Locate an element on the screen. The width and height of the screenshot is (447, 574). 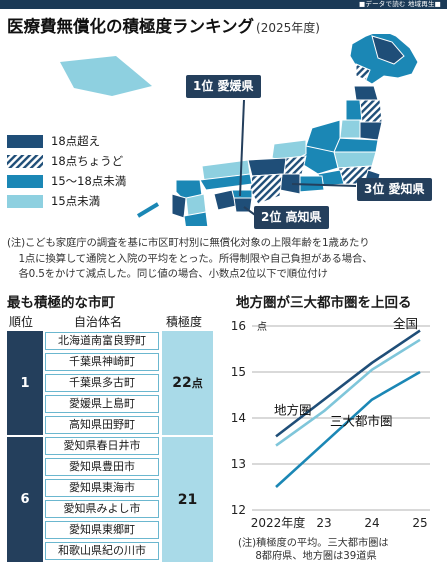
town-cell: 愛知県春日井市 is located at coordinates (102, 446).